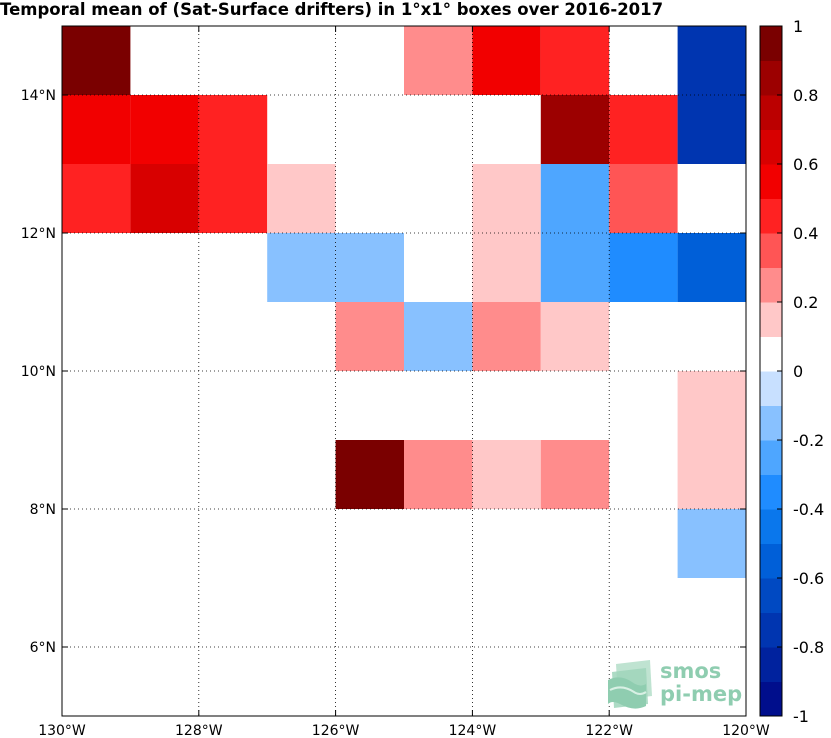 Image resolution: width=831 pixels, height=738 pixels. Describe the element at coordinates (336, 730) in the screenshot. I see `x-tick-label: 126°W` at that location.